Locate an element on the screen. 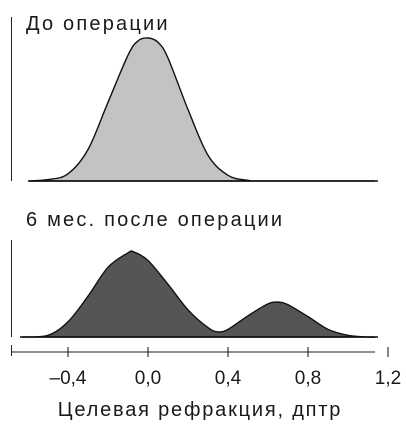  panel-title: До операции is located at coordinates (98, 24).